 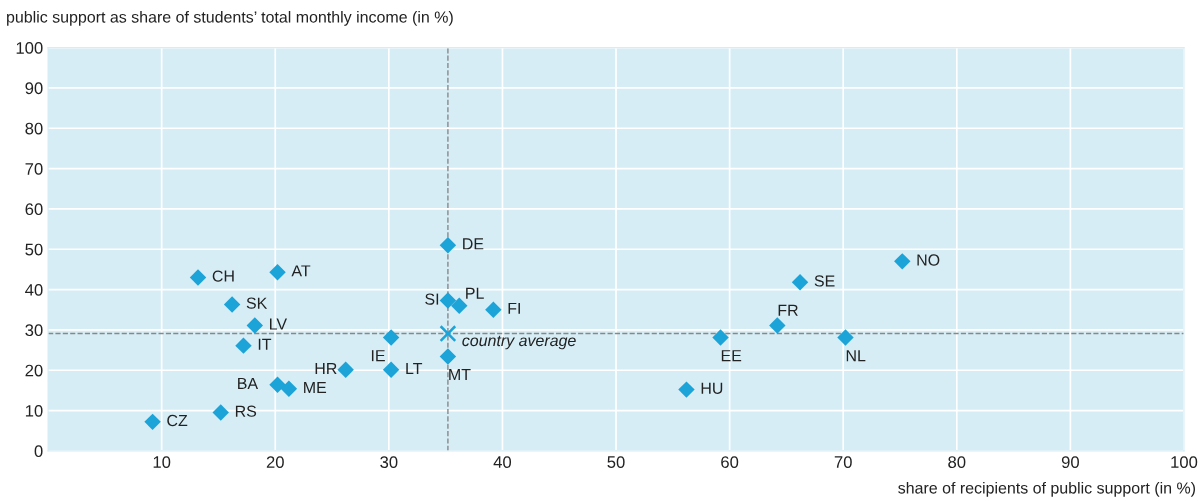 What do you see at coordinates (34, 330) in the screenshot?
I see `y-tick-label: 30` at bounding box center [34, 330].